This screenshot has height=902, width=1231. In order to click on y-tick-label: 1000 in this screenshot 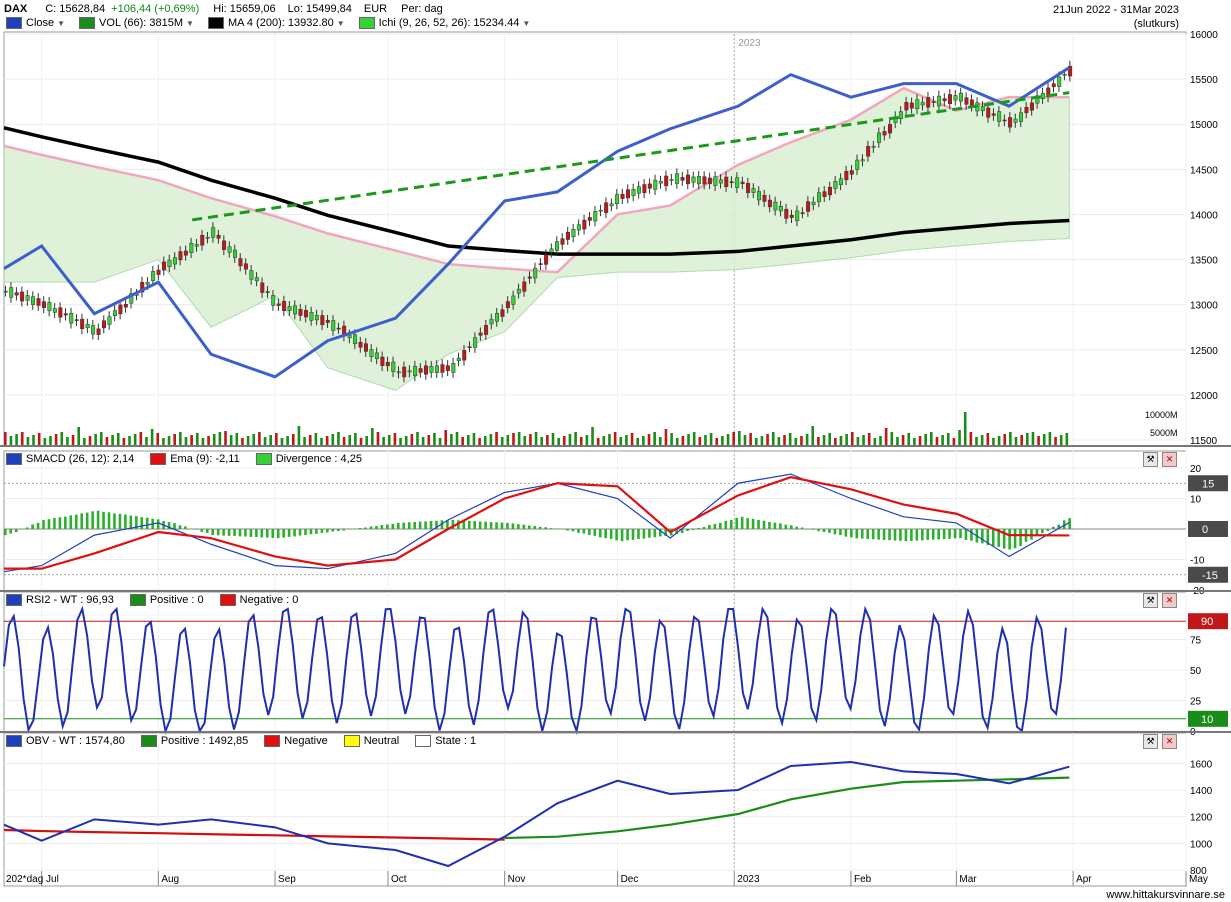, I will do `click(1201, 844)`.